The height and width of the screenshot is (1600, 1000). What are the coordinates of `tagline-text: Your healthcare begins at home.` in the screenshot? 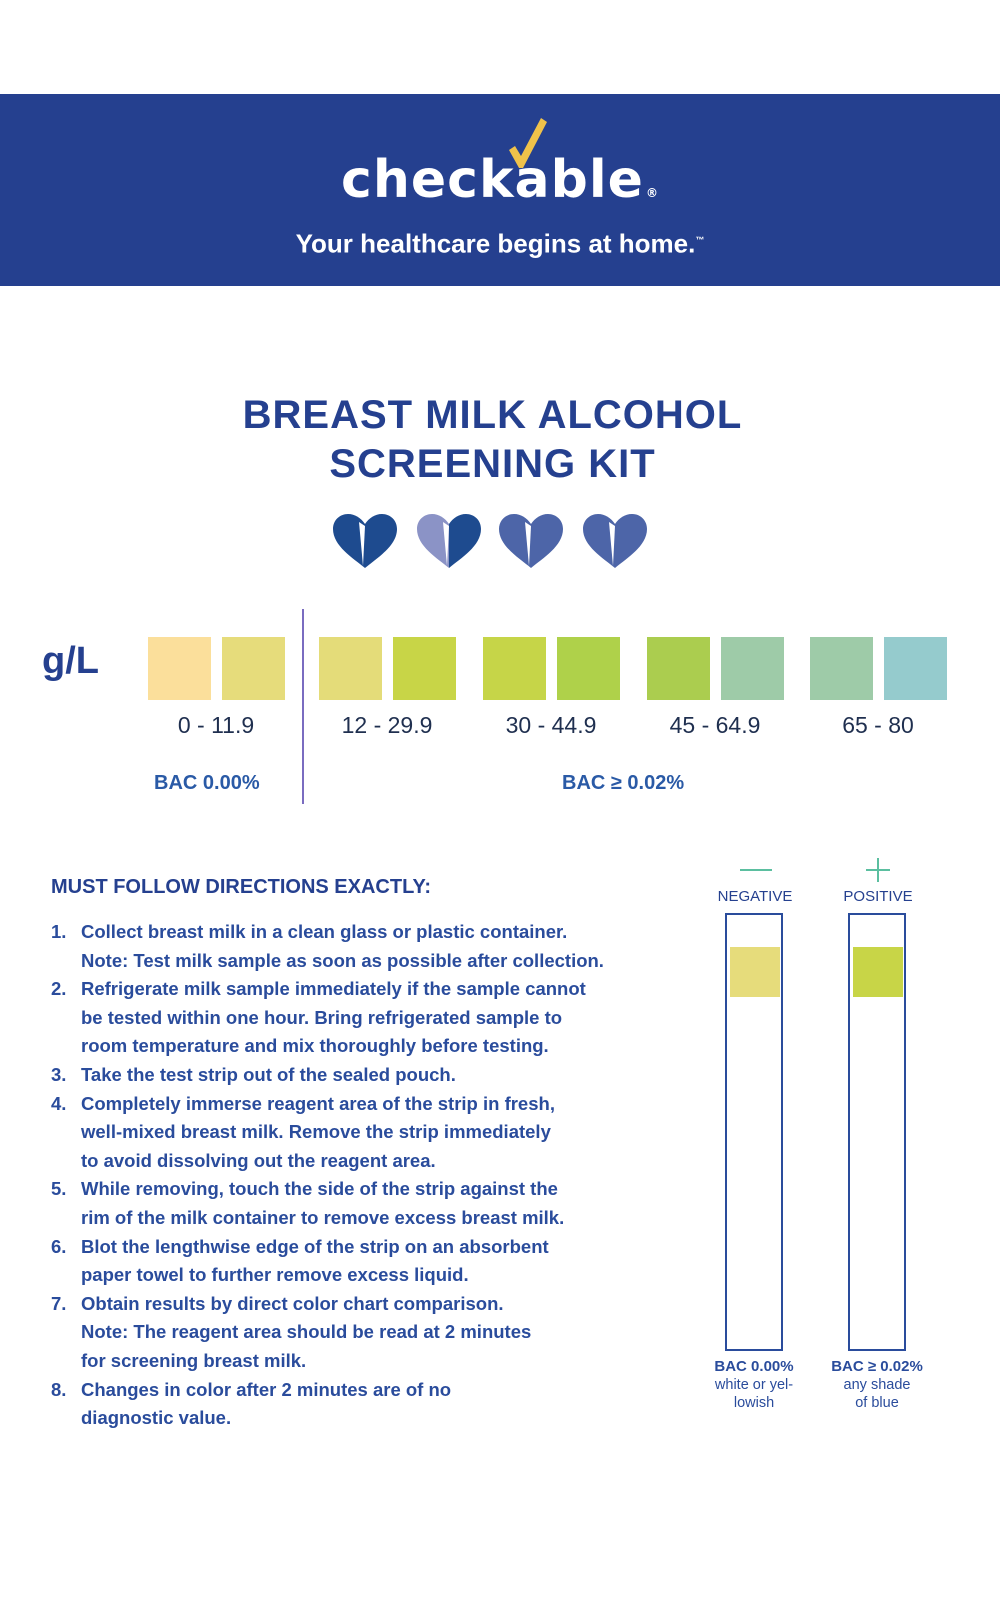 It's located at (495, 243).